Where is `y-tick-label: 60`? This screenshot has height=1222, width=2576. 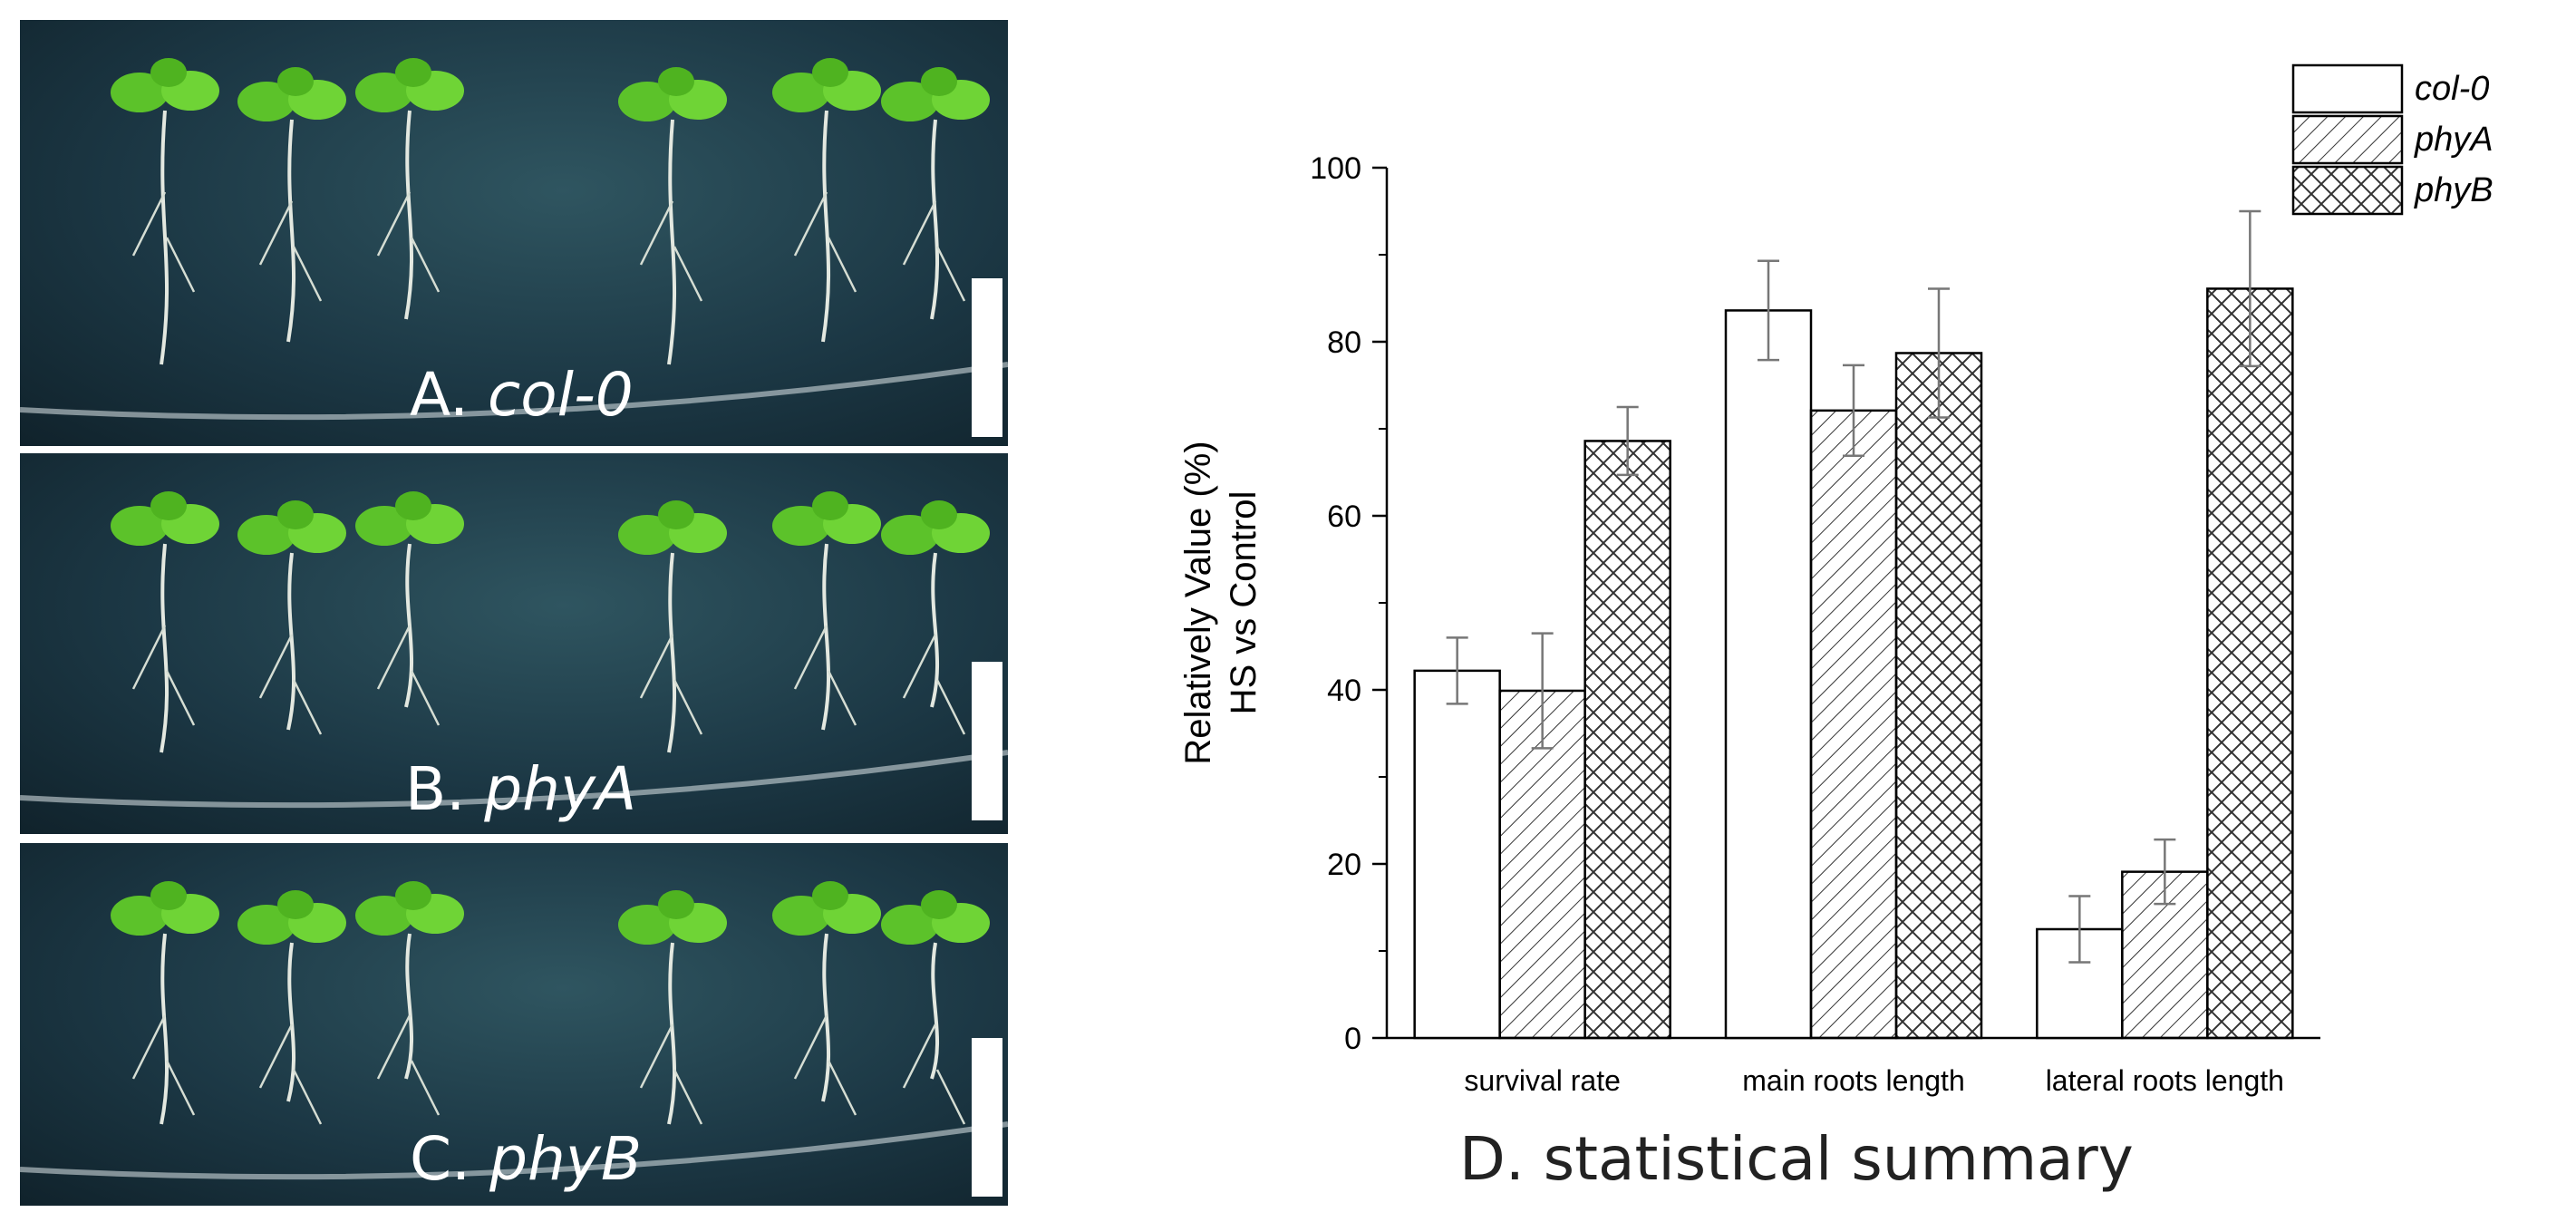
y-tick-label: 60 is located at coordinates (1344, 516).